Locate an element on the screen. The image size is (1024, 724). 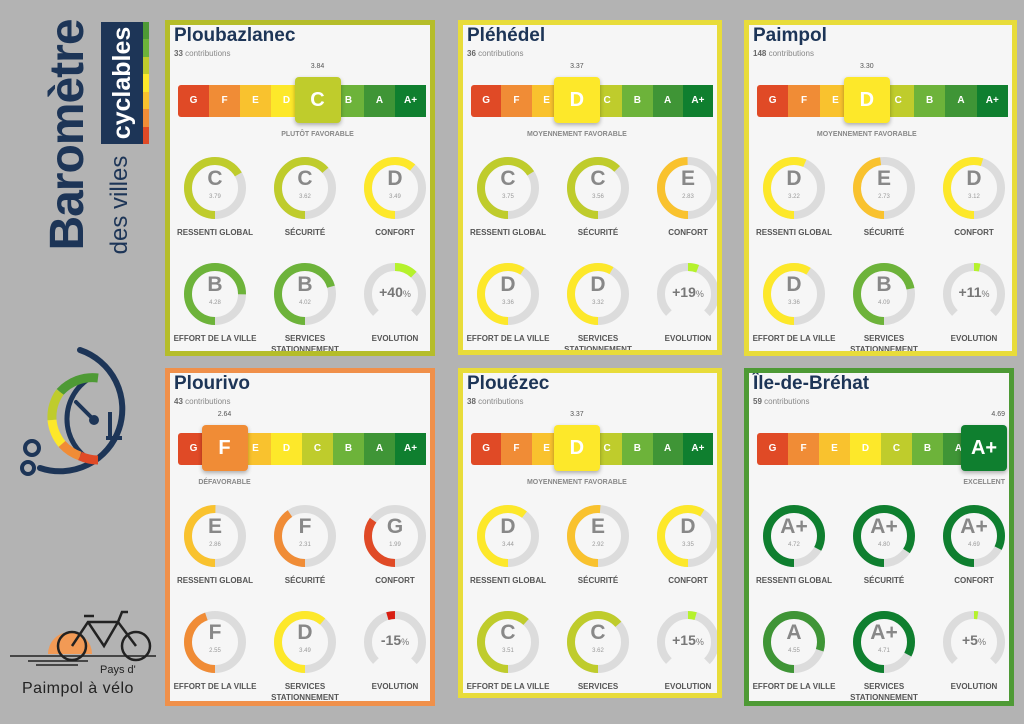
grade-segment: G is located at coordinates (773, 101).